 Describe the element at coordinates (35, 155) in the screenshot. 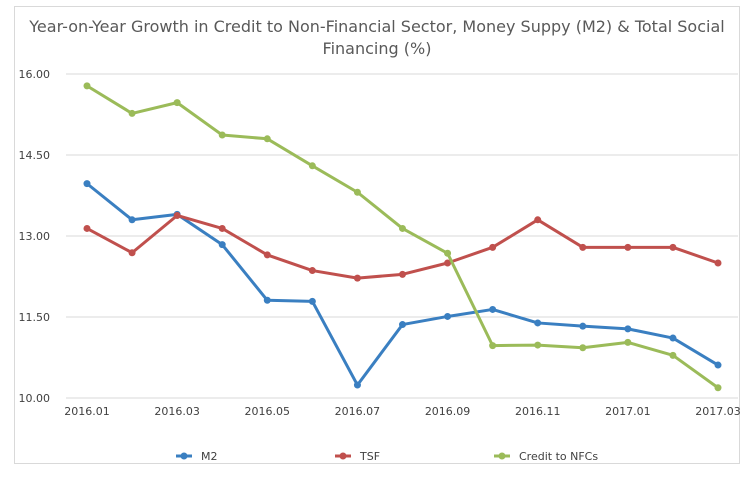

I see `y-tick-label: 14.50` at that location.